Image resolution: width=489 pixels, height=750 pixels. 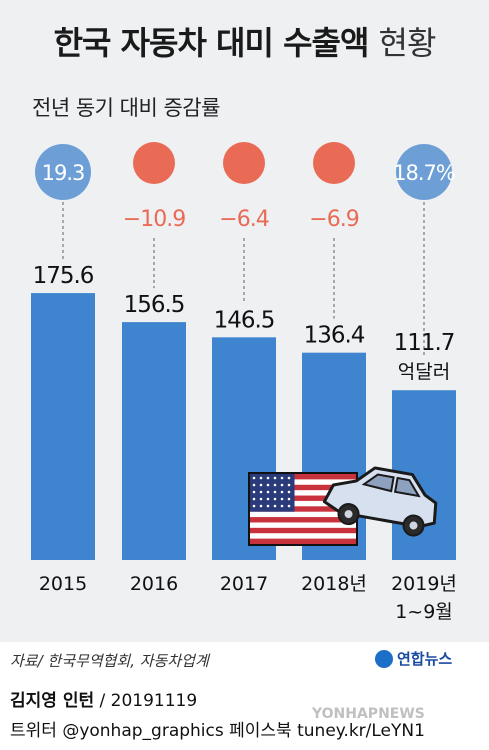 What do you see at coordinates (334, 336) in the screenshot?
I see `value-label: 136.4` at bounding box center [334, 336].